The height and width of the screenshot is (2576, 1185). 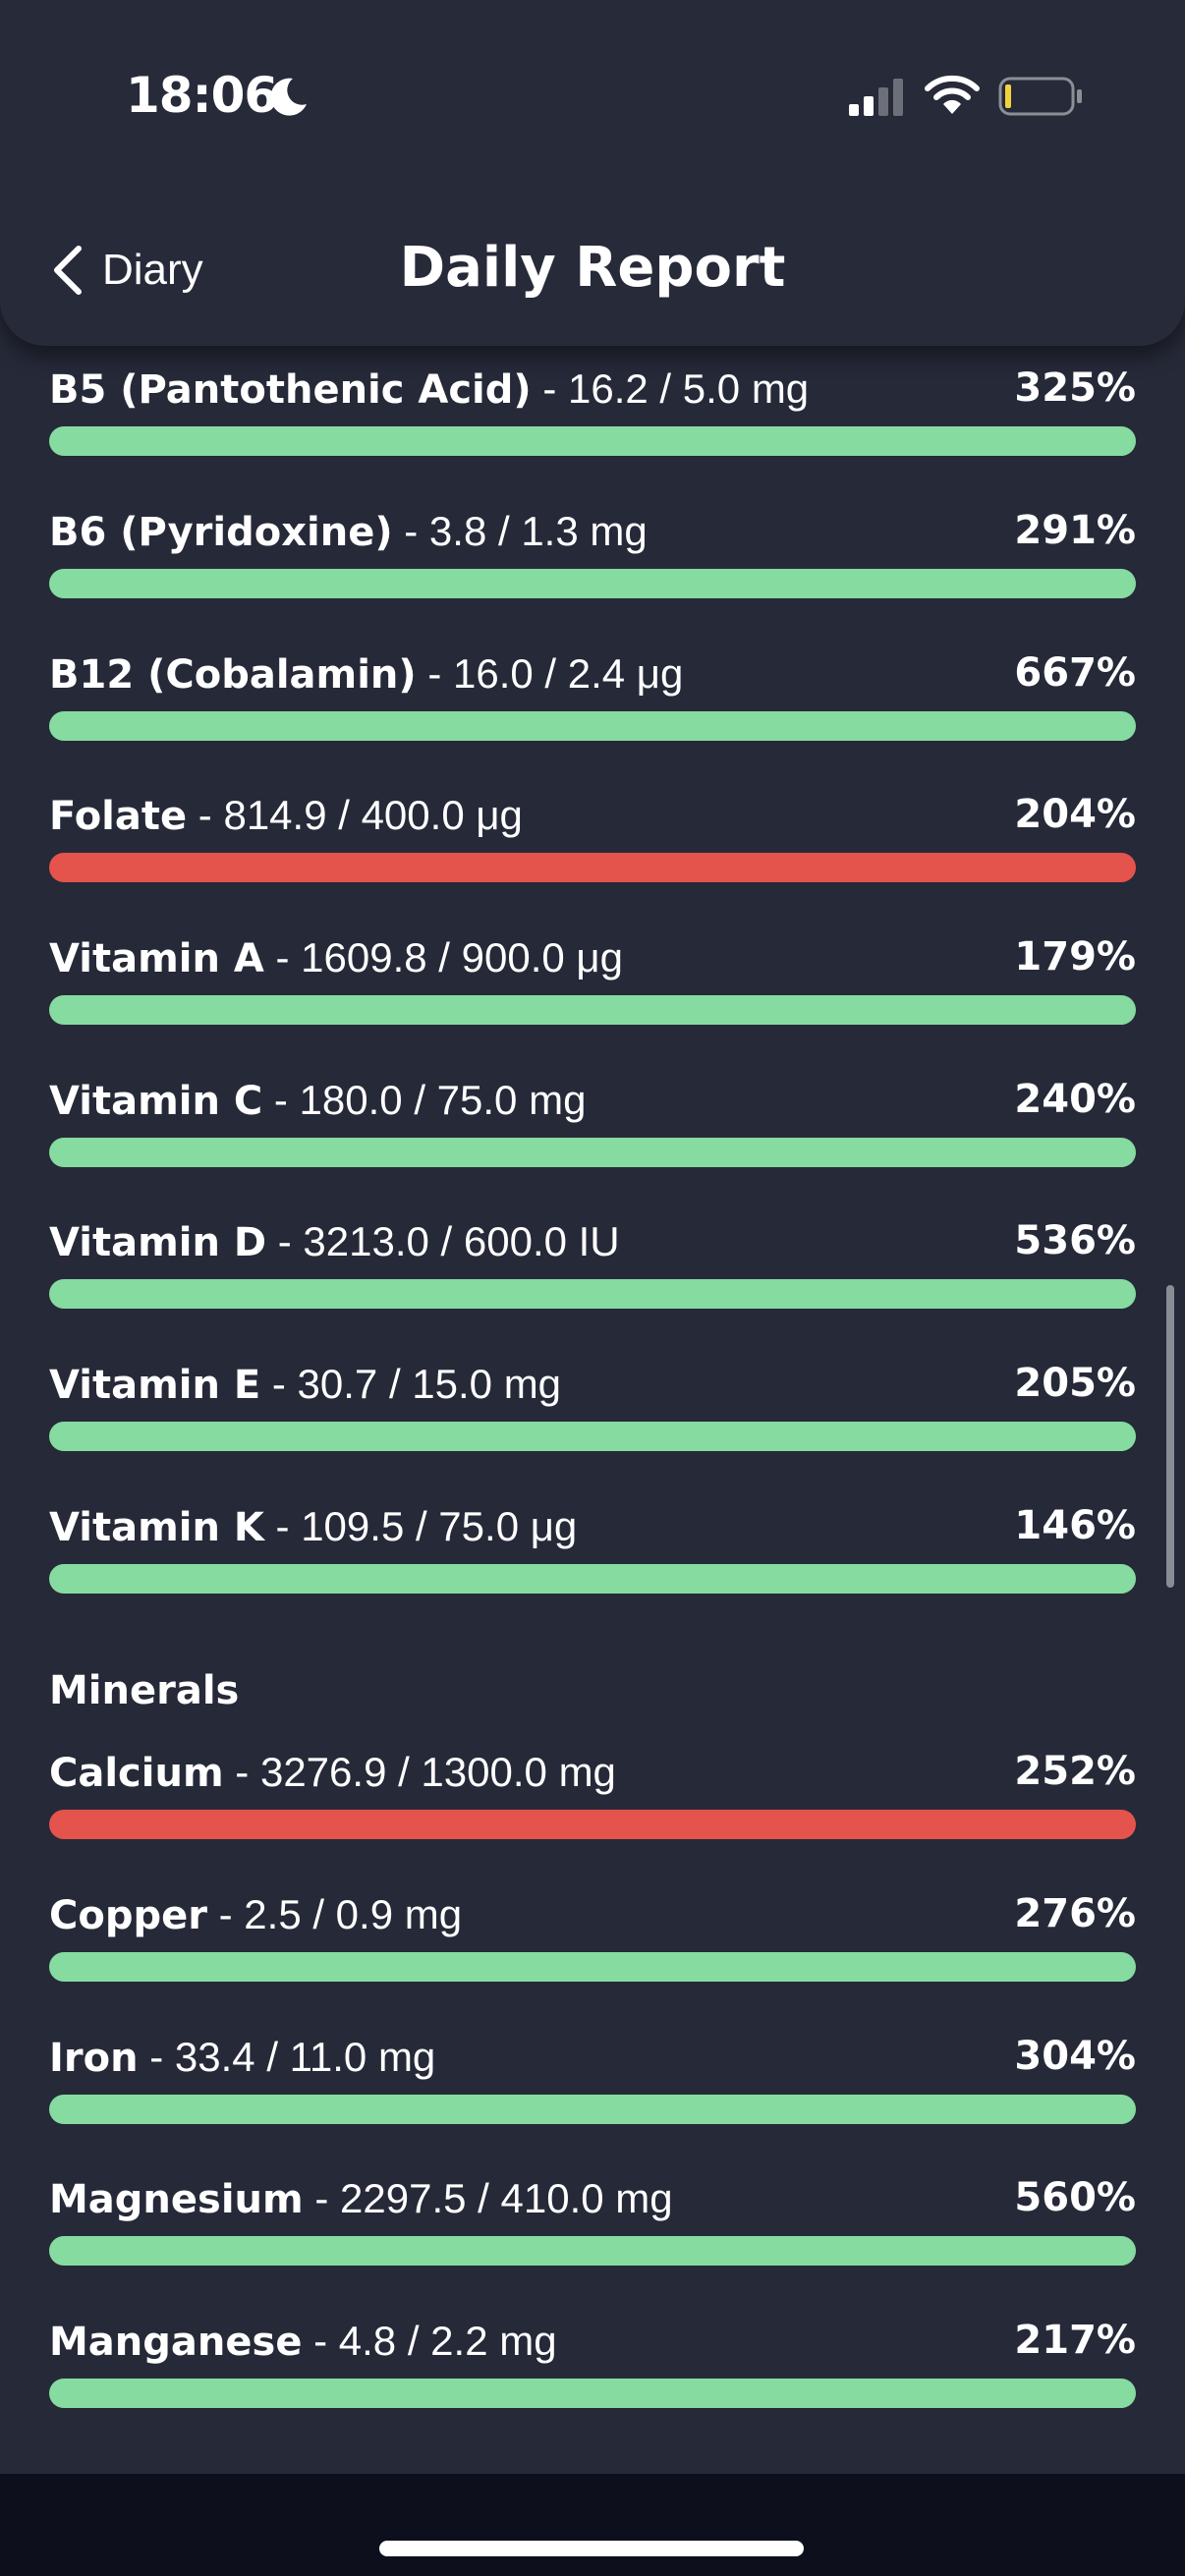 I want to click on nutrient-label: B5 (Pantothenic Acid) - 16.2 / 5.0 mg, so click(x=430, y=389).